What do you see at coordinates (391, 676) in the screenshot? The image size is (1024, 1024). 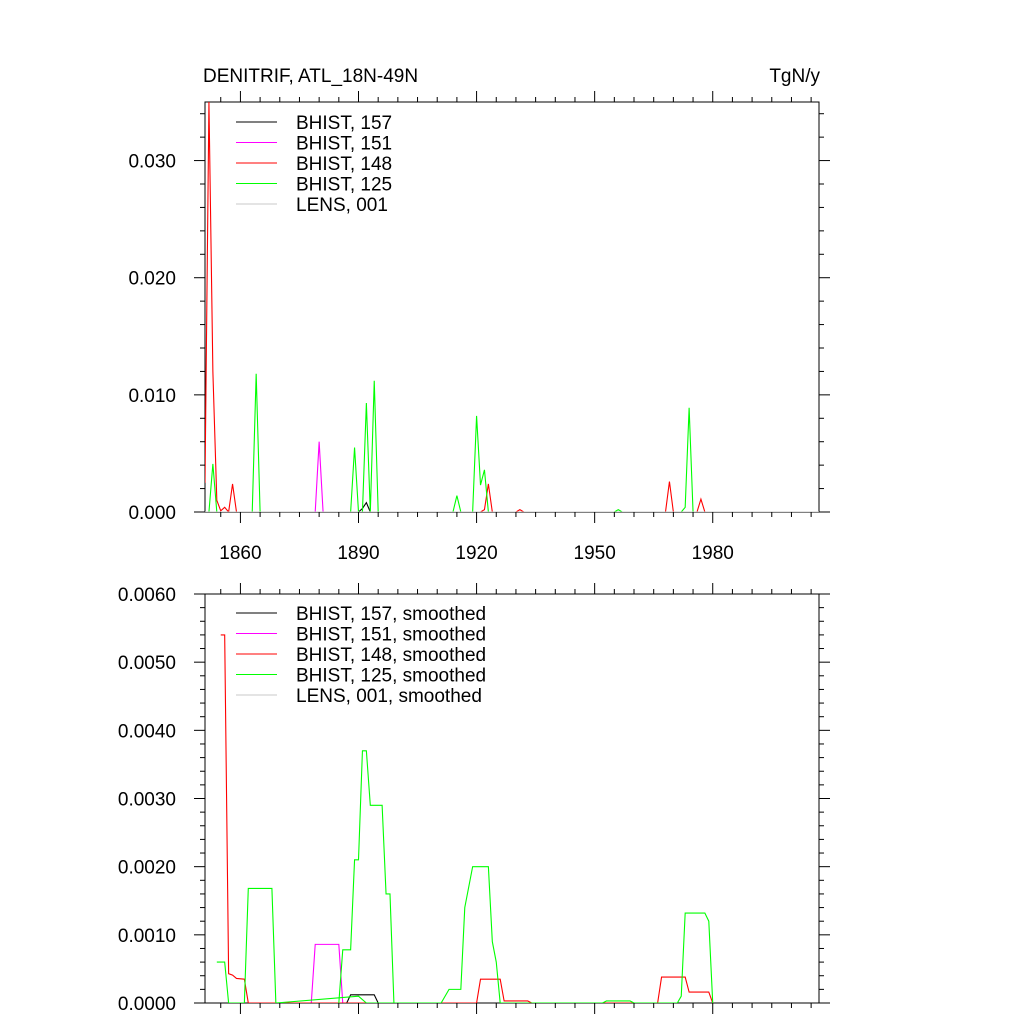 I see `legend-label: BHIST, 125, smoothed` at bounding box center [391, 676].